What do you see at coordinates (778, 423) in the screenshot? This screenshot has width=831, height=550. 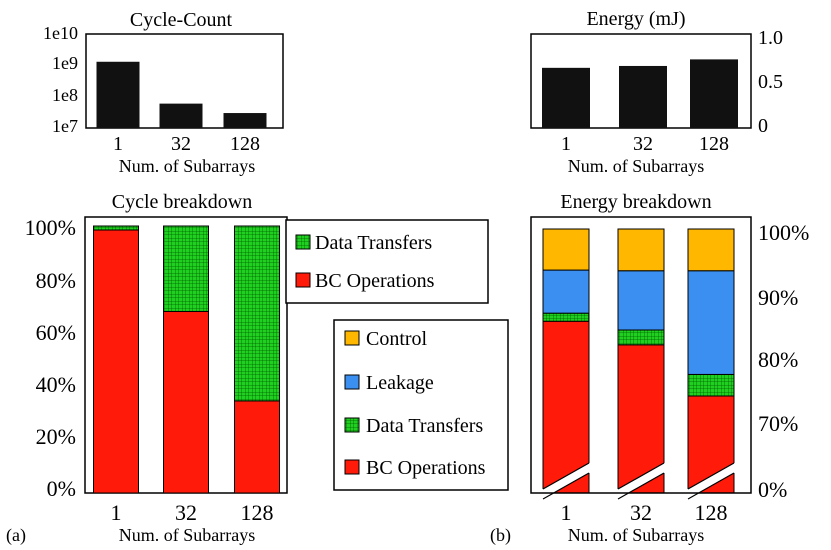 I see `energy-breakdown-ytick: 70%` at bounding box center [778, 423].